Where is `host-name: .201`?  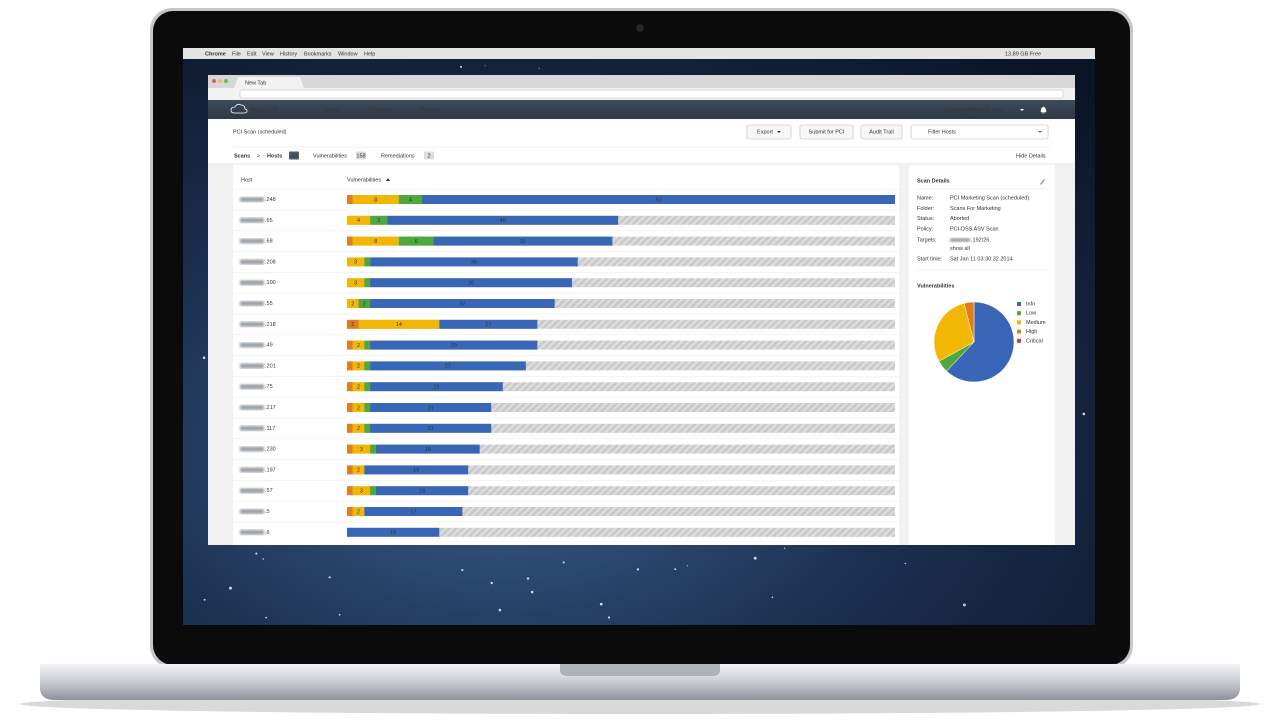
host-name: .201 is located at coordinates (270, 366).